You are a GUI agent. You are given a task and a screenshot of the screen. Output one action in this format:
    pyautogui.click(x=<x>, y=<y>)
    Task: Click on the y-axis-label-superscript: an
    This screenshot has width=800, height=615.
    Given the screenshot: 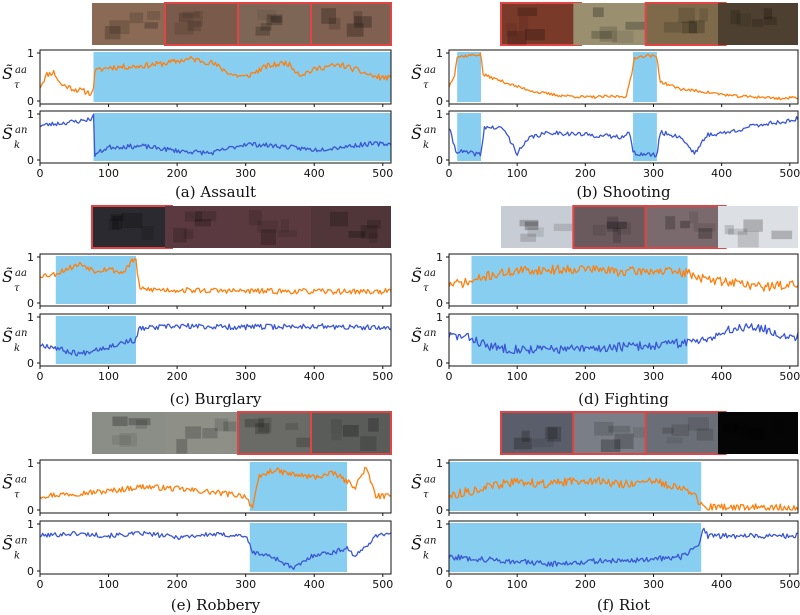 What is the action you would take?
    pyautogui.click(x=21, y=333)
    